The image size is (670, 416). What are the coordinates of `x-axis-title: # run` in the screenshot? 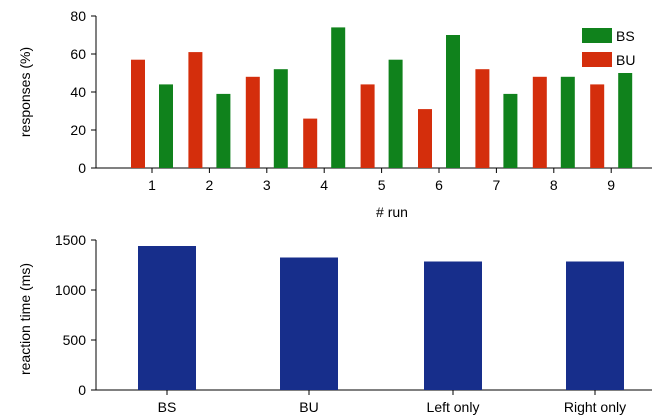 It's located at (392, 212).